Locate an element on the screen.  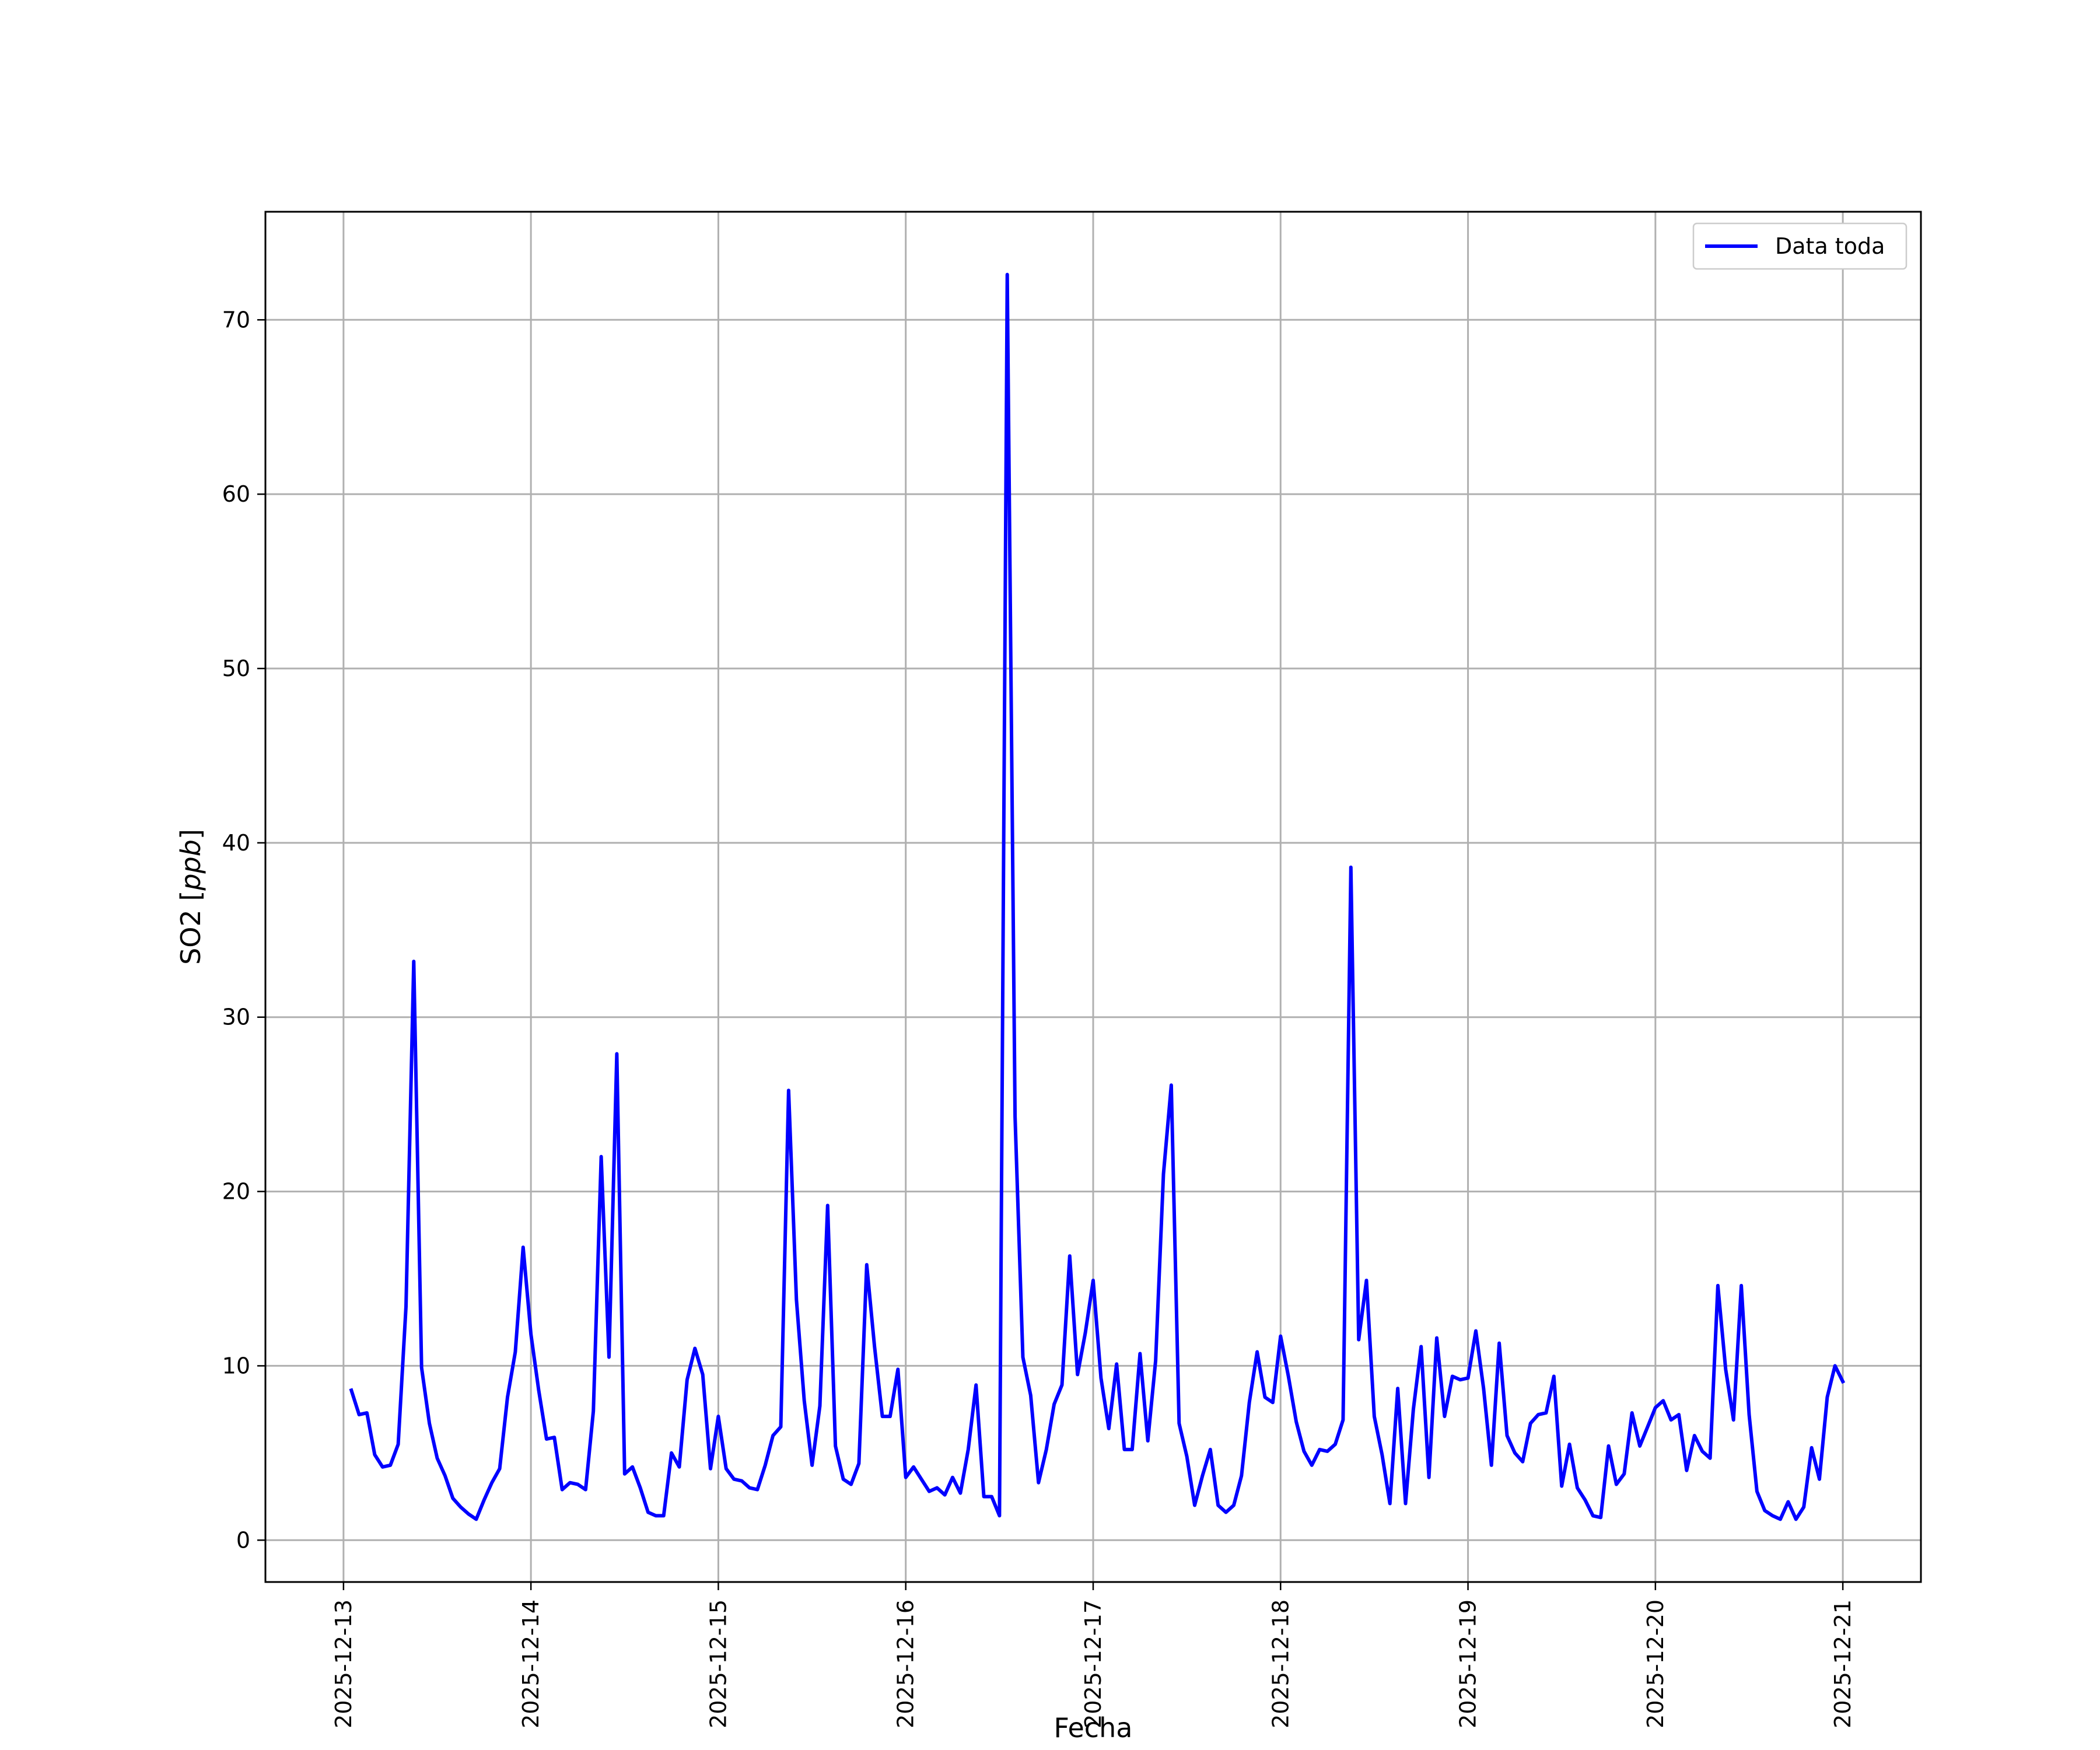
y-tick-label: 70 is located at coordinates (236, 319).